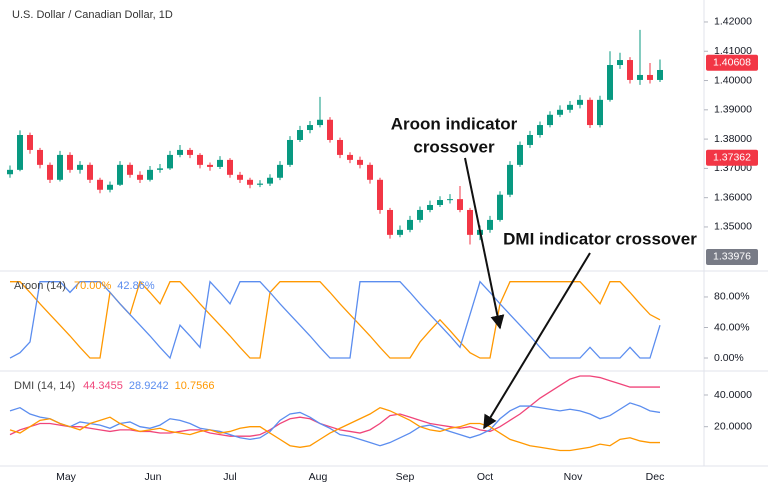 This screenshot has height=496, width=768. What do you see at coordinates (733, 139) in the screenshot?
I see `y-tick-label: 1.38000` at bounding box center [733, 139].